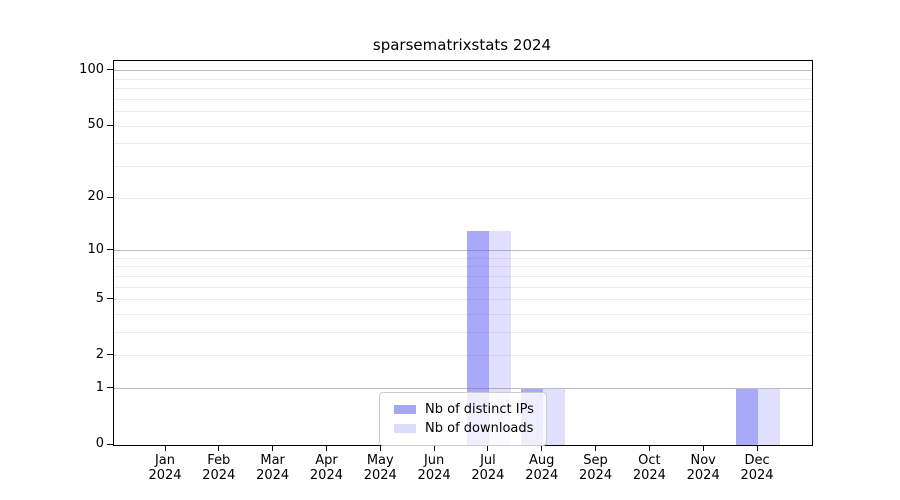  I want to click on y-tick-label: 10, so click(95, 249).